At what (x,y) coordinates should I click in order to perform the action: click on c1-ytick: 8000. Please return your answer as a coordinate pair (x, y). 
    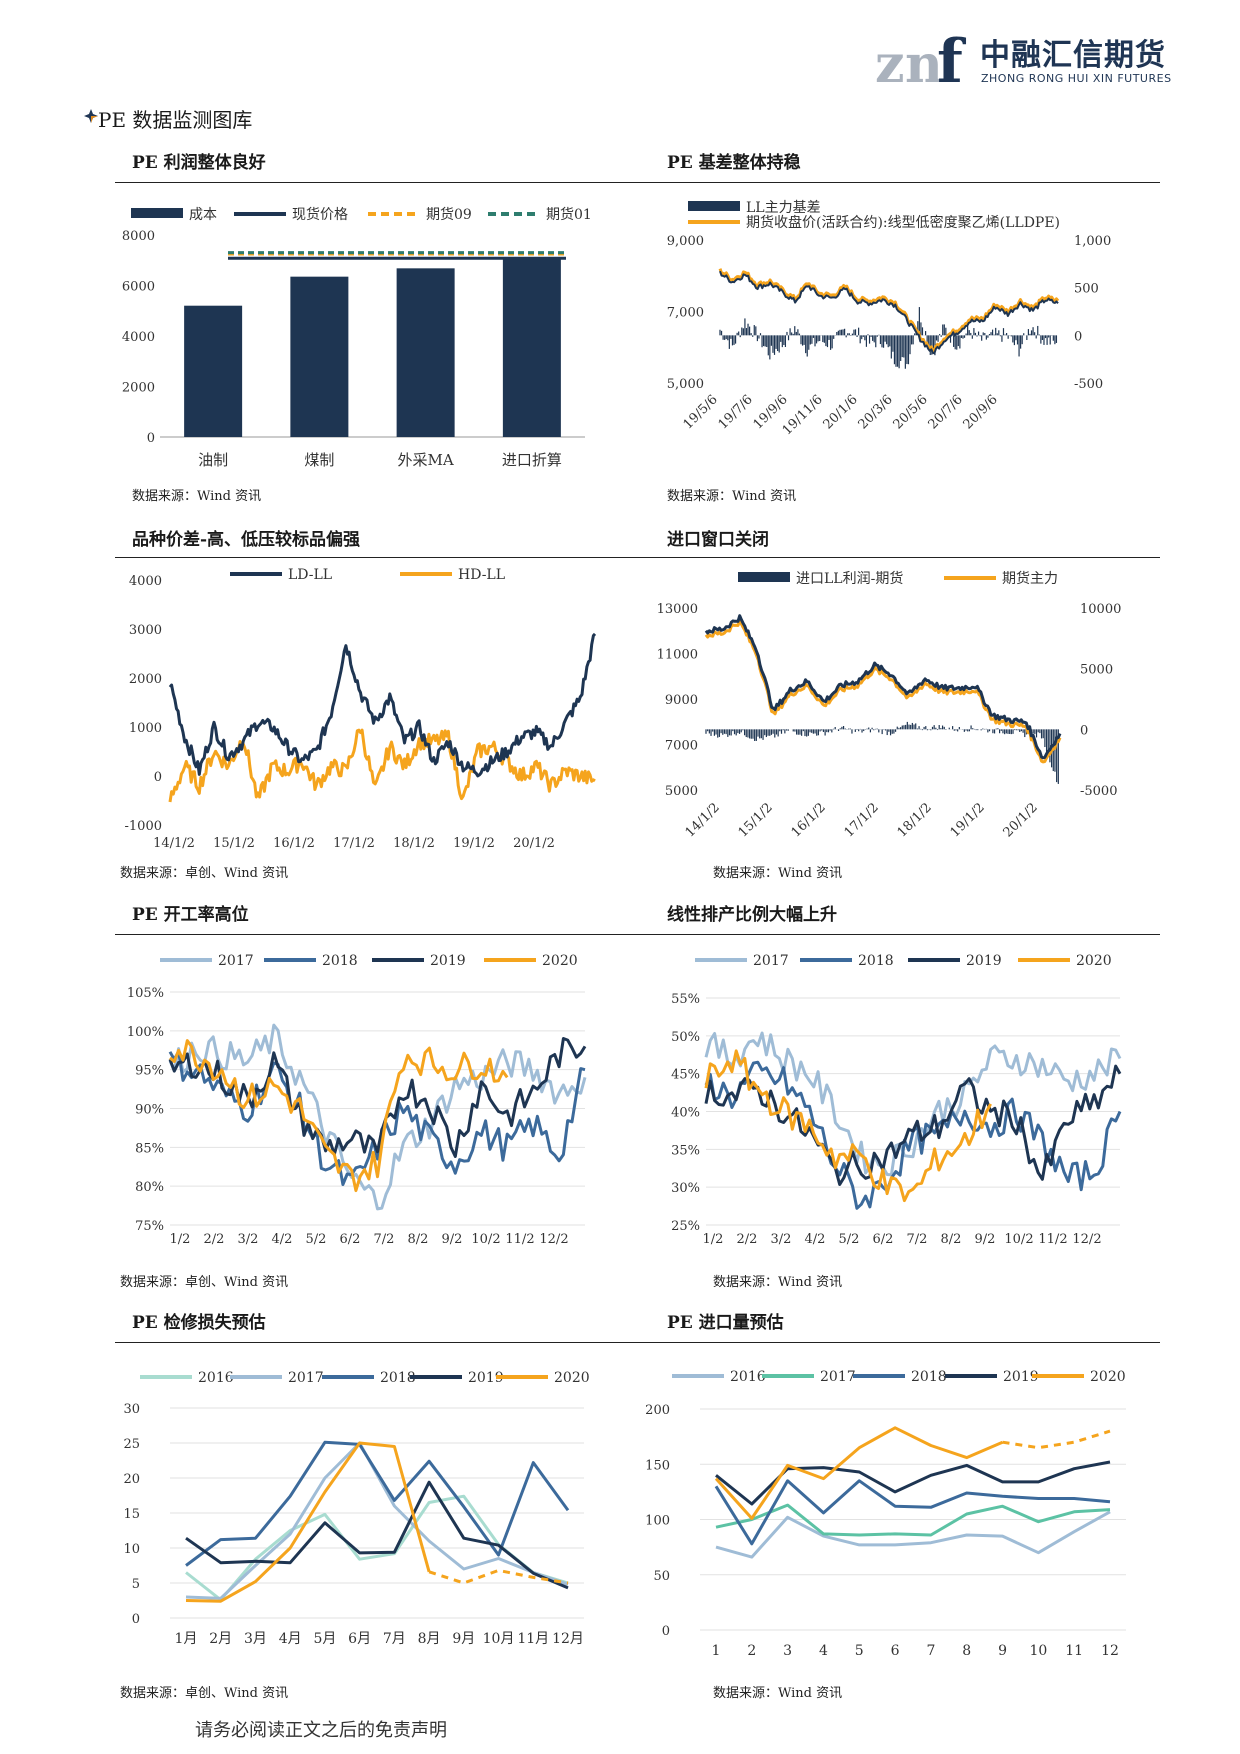
    Looking at the image, I should click on (138, 236).